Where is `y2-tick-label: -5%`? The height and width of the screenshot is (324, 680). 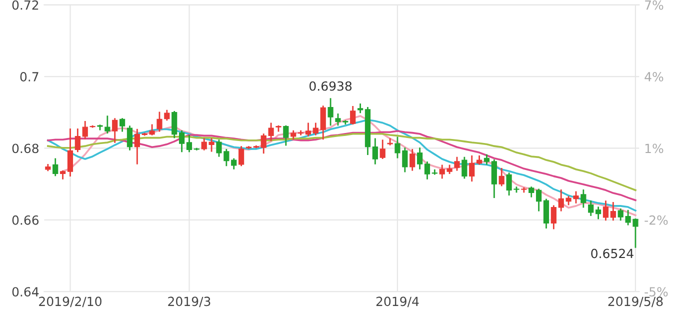 y2-tick-label: -5% is located at coordinates (656, 292).